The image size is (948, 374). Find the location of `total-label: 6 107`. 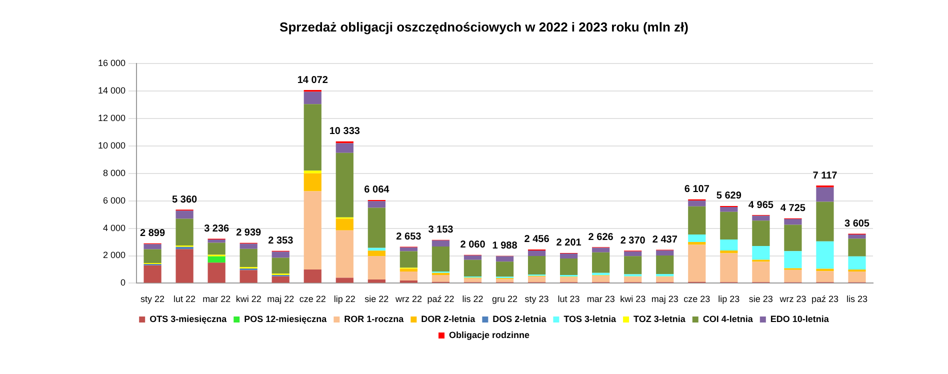

total-label: 6 107 is located at coordinates (697, 190).